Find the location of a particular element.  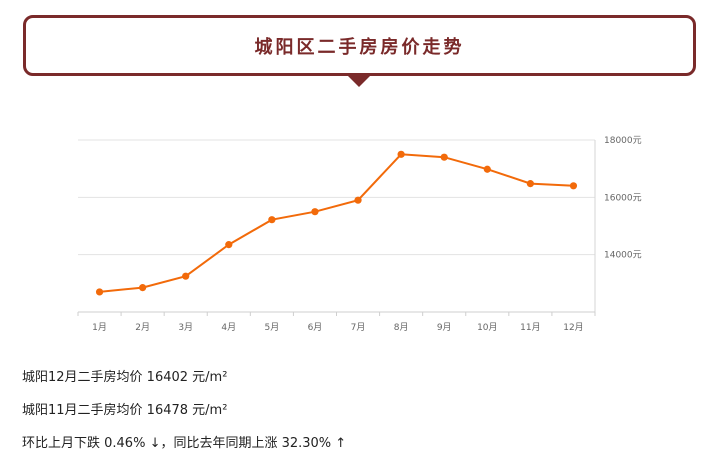

x-tick-label: 3月 is located at coordinates (185, 327).